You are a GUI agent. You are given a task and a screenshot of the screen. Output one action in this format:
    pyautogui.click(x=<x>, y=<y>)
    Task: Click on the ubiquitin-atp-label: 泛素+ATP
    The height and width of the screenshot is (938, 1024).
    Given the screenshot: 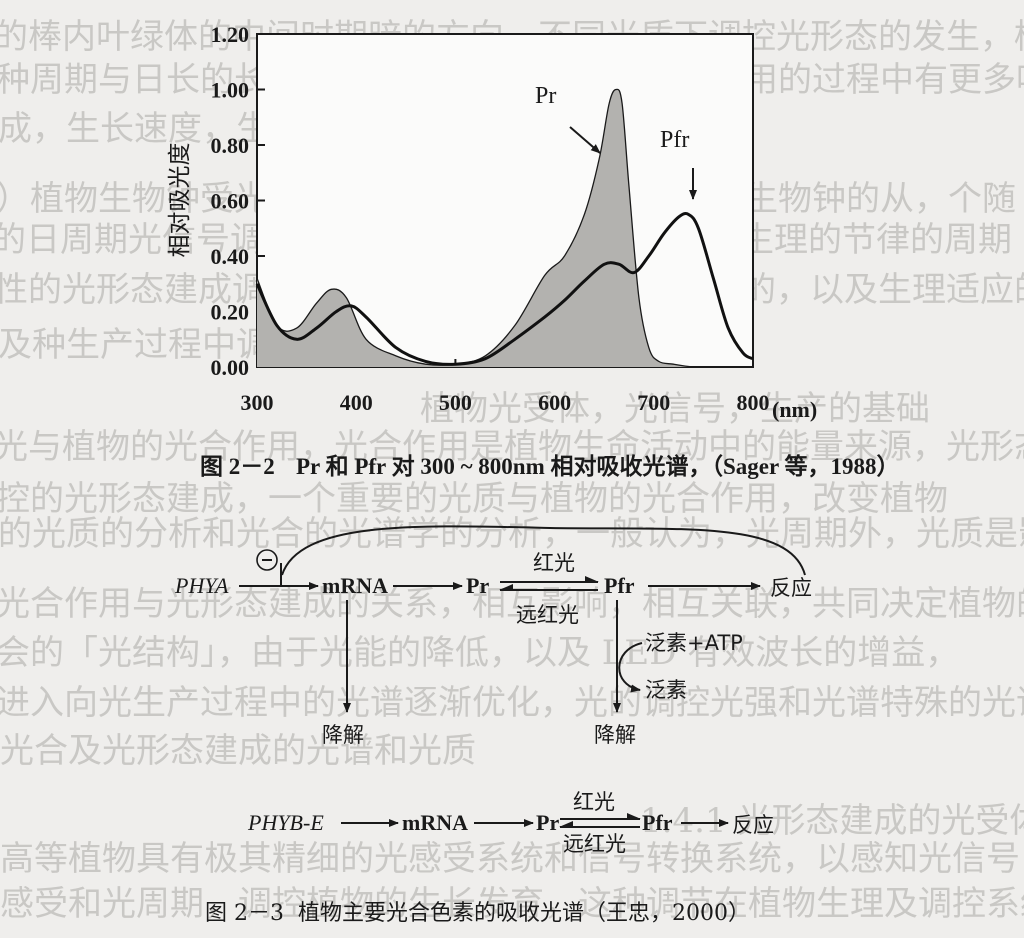 What is the action you would take?
    pyautogui.click(x=694, y=643)
    